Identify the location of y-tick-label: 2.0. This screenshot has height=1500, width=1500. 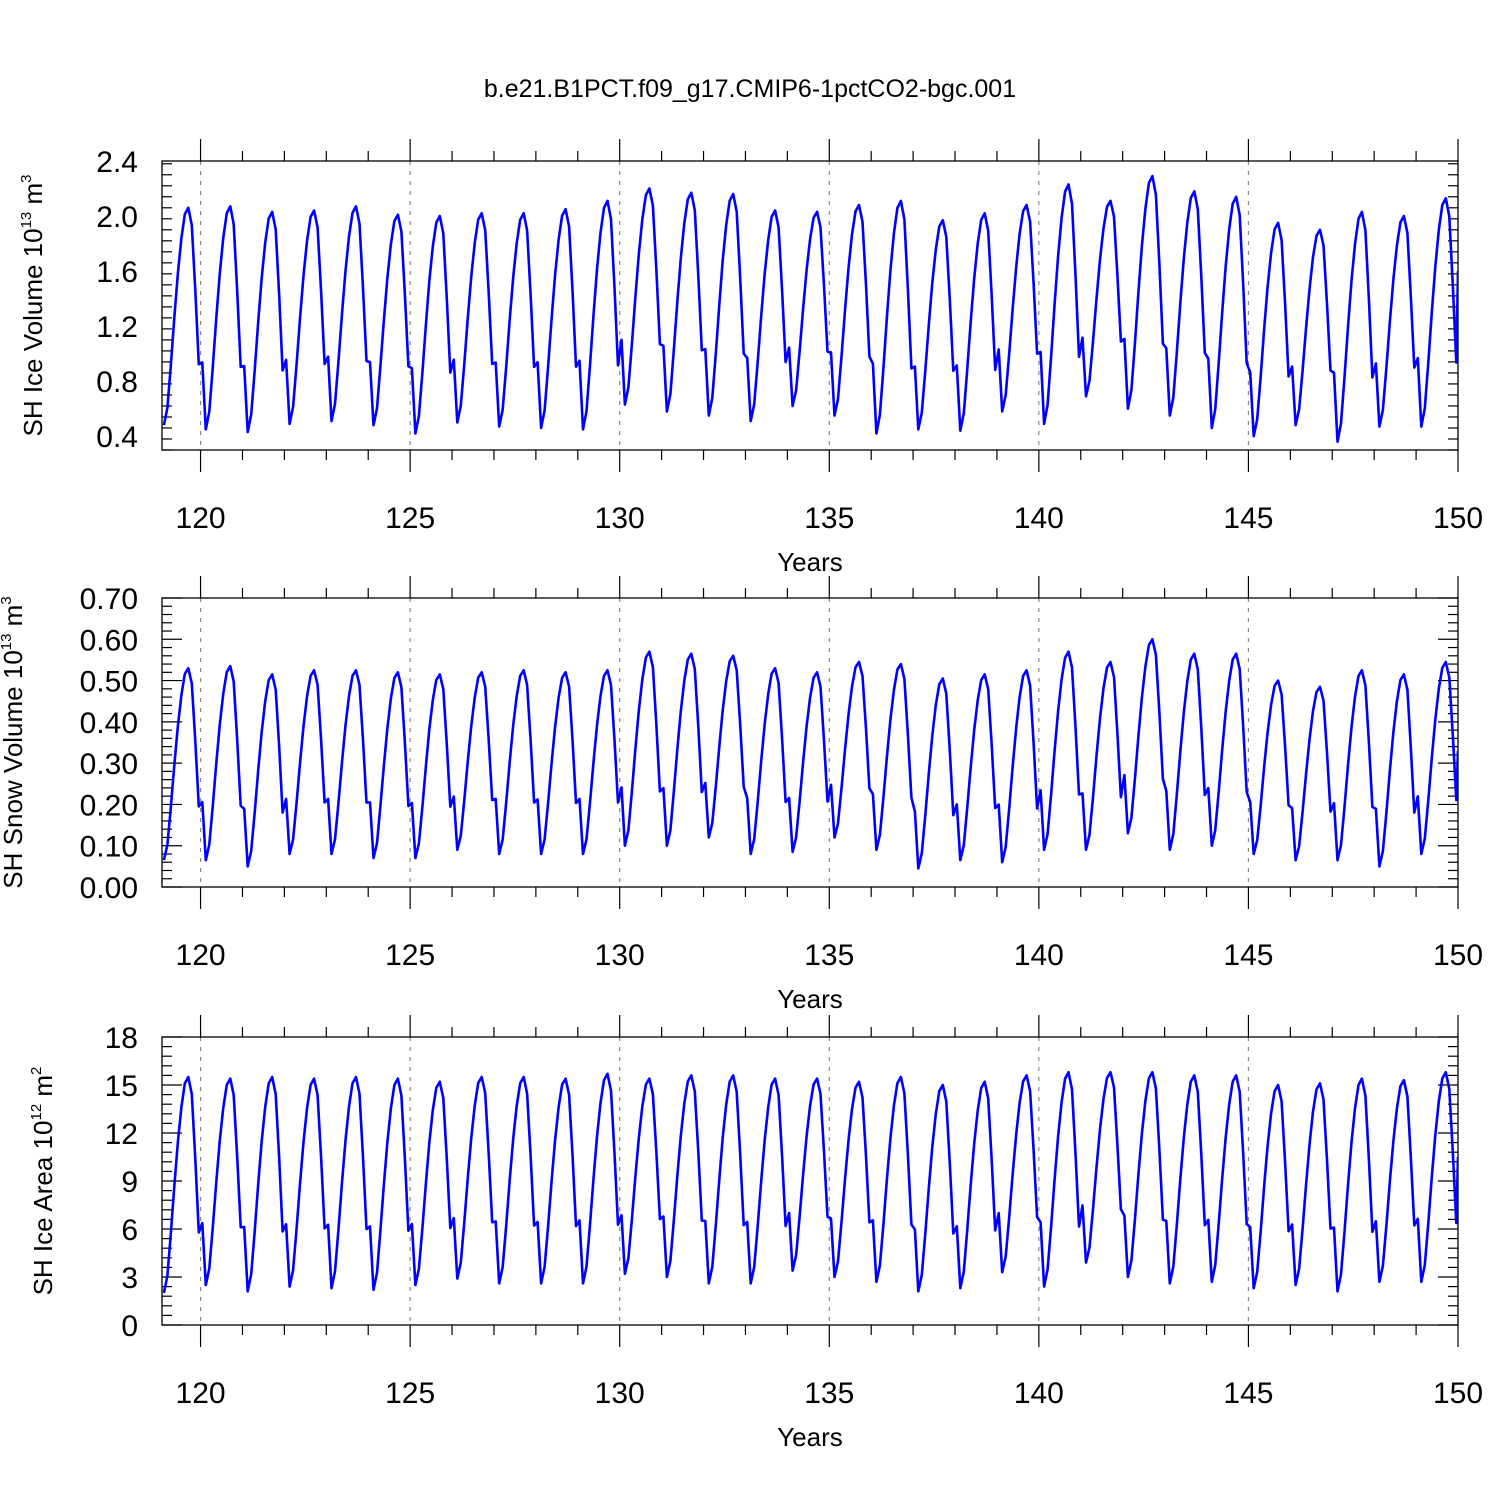
(117, 217).